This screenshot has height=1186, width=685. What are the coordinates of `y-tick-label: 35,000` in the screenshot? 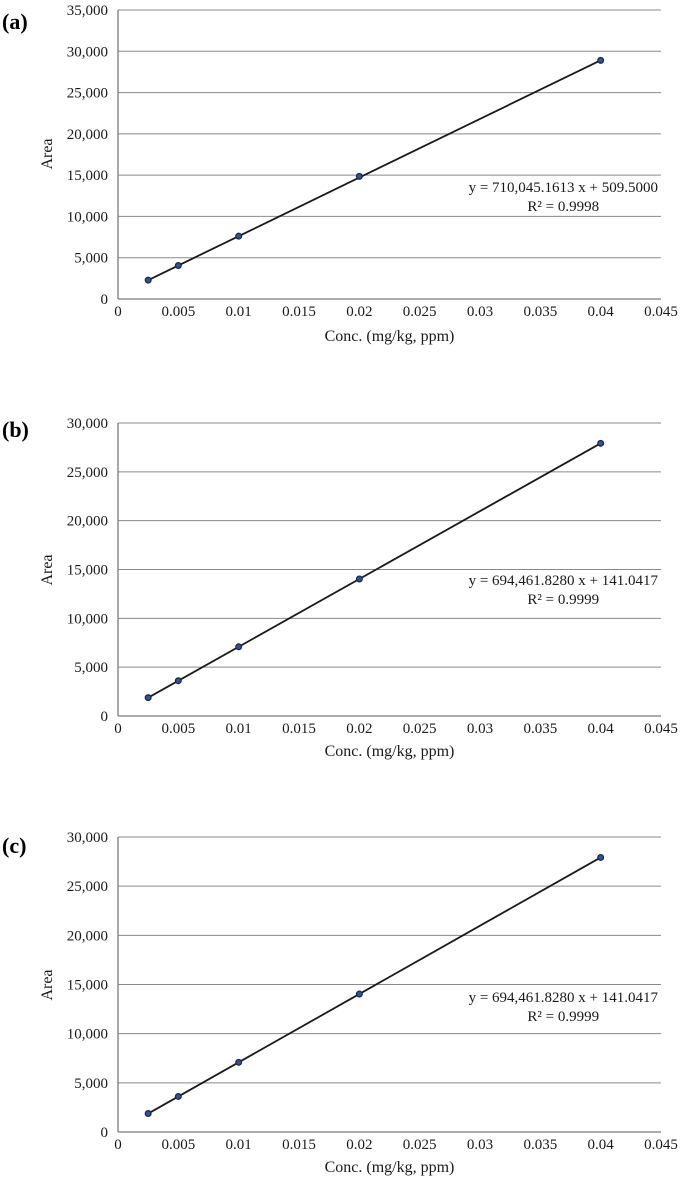 It's located at (87, 11).